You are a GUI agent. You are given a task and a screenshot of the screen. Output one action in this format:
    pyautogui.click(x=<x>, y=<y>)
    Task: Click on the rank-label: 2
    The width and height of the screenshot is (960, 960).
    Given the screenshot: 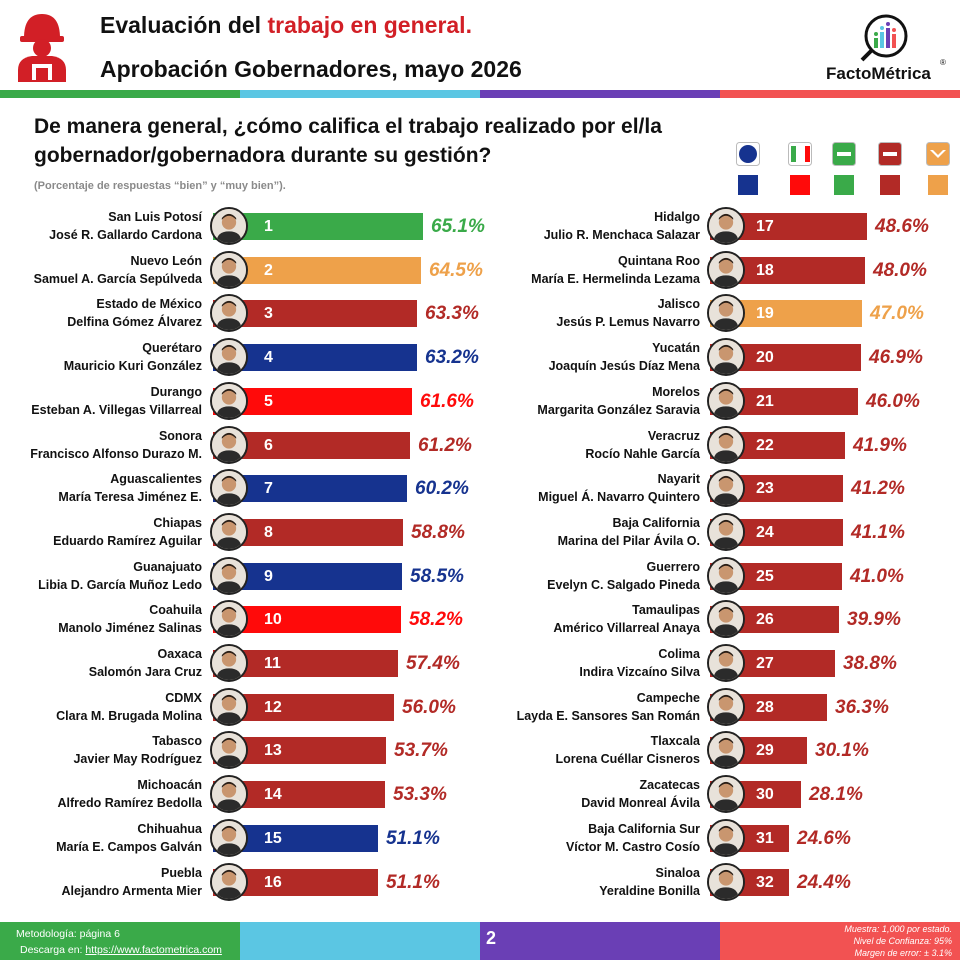 What is the action you would take?
    pyautogui.click(x=268, y=270)
    